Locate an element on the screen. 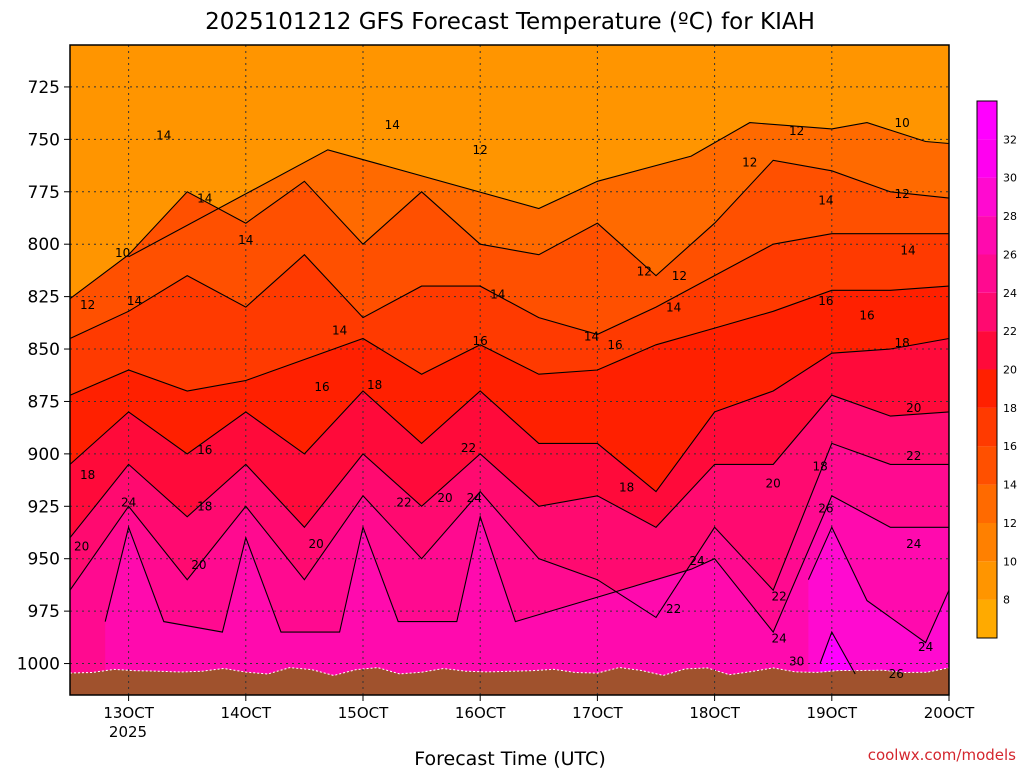 The width and height of the screenshot is (1024, 768). colorbar-tick-label: 24 is located at coordinates (1010, 293).